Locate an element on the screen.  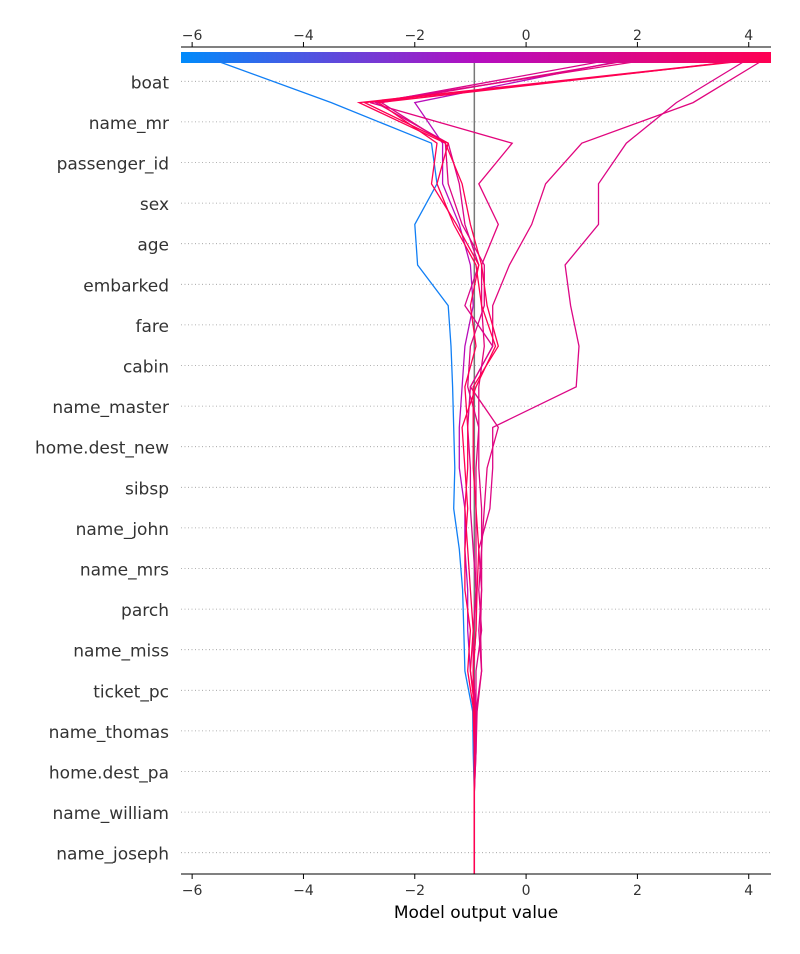
top-tick-label: −4 is located at coordinates (303, 36).